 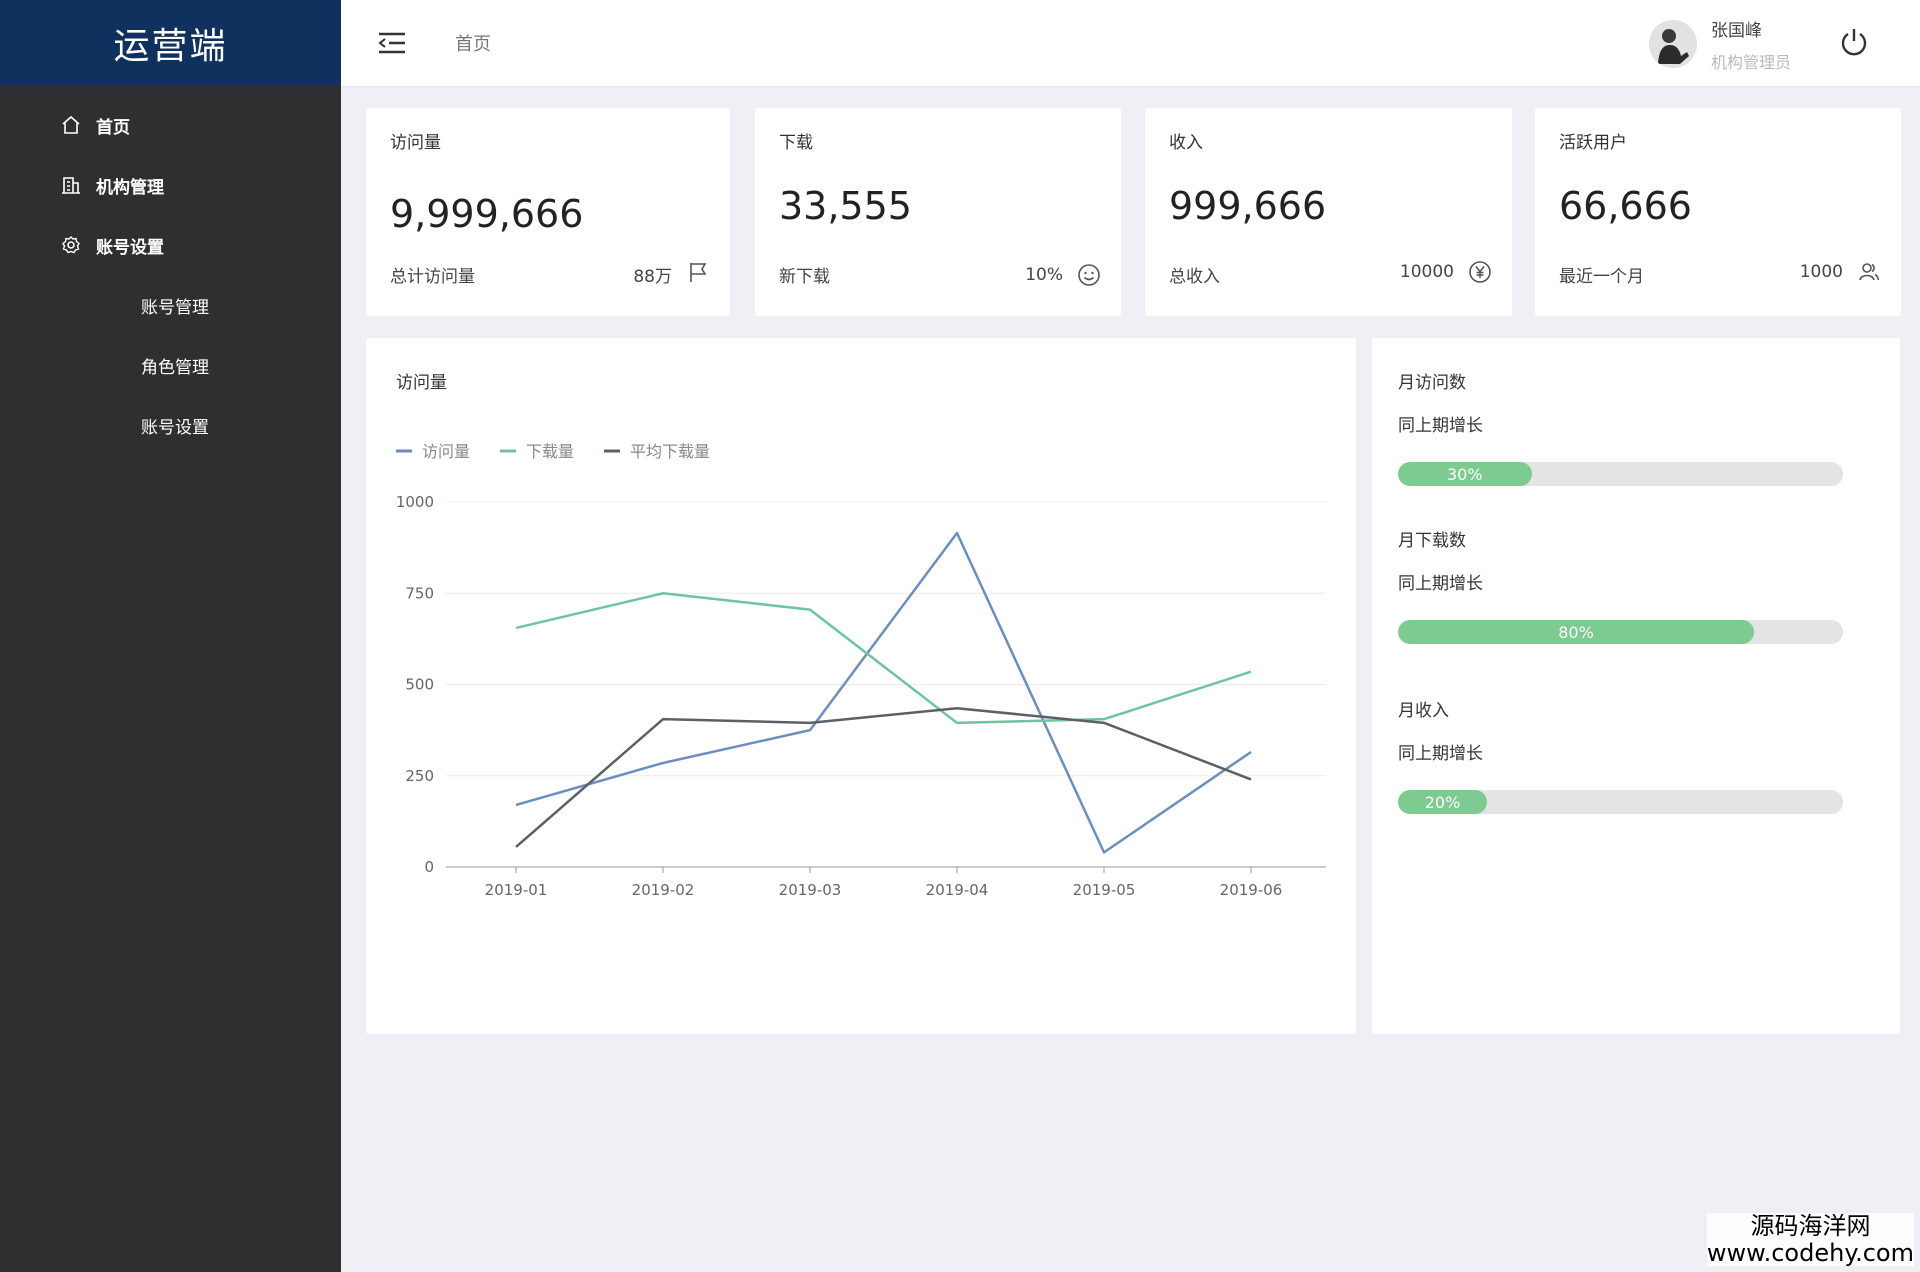 What do you see at coordinates (516, 890) in the screenshot?
I see `x-tick-label: 2019-01` at bounding box center [516, 890].